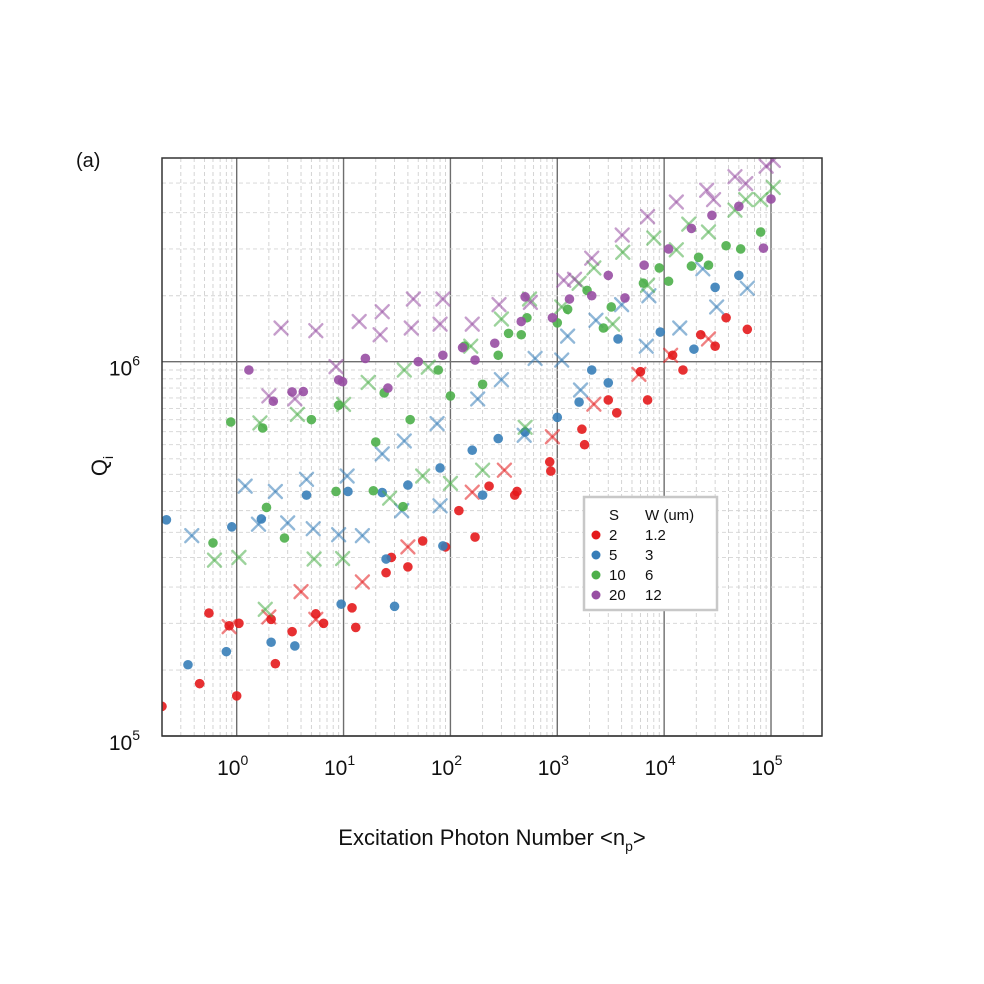 The width and height of the screenshot is (984, 984). Describe the element at coordinates (244, 760) in the screenshot. I see `x-tick-exponent: 0` at that location.